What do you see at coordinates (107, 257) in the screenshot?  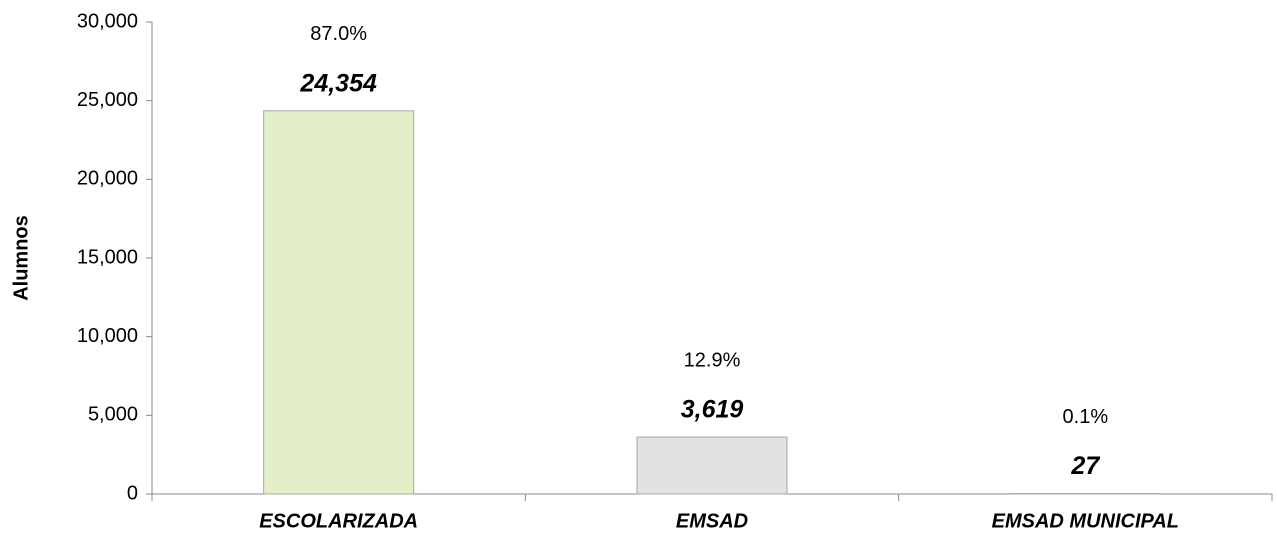 I see `y-tick-label: 15,000` at bounding box center [107, 257].